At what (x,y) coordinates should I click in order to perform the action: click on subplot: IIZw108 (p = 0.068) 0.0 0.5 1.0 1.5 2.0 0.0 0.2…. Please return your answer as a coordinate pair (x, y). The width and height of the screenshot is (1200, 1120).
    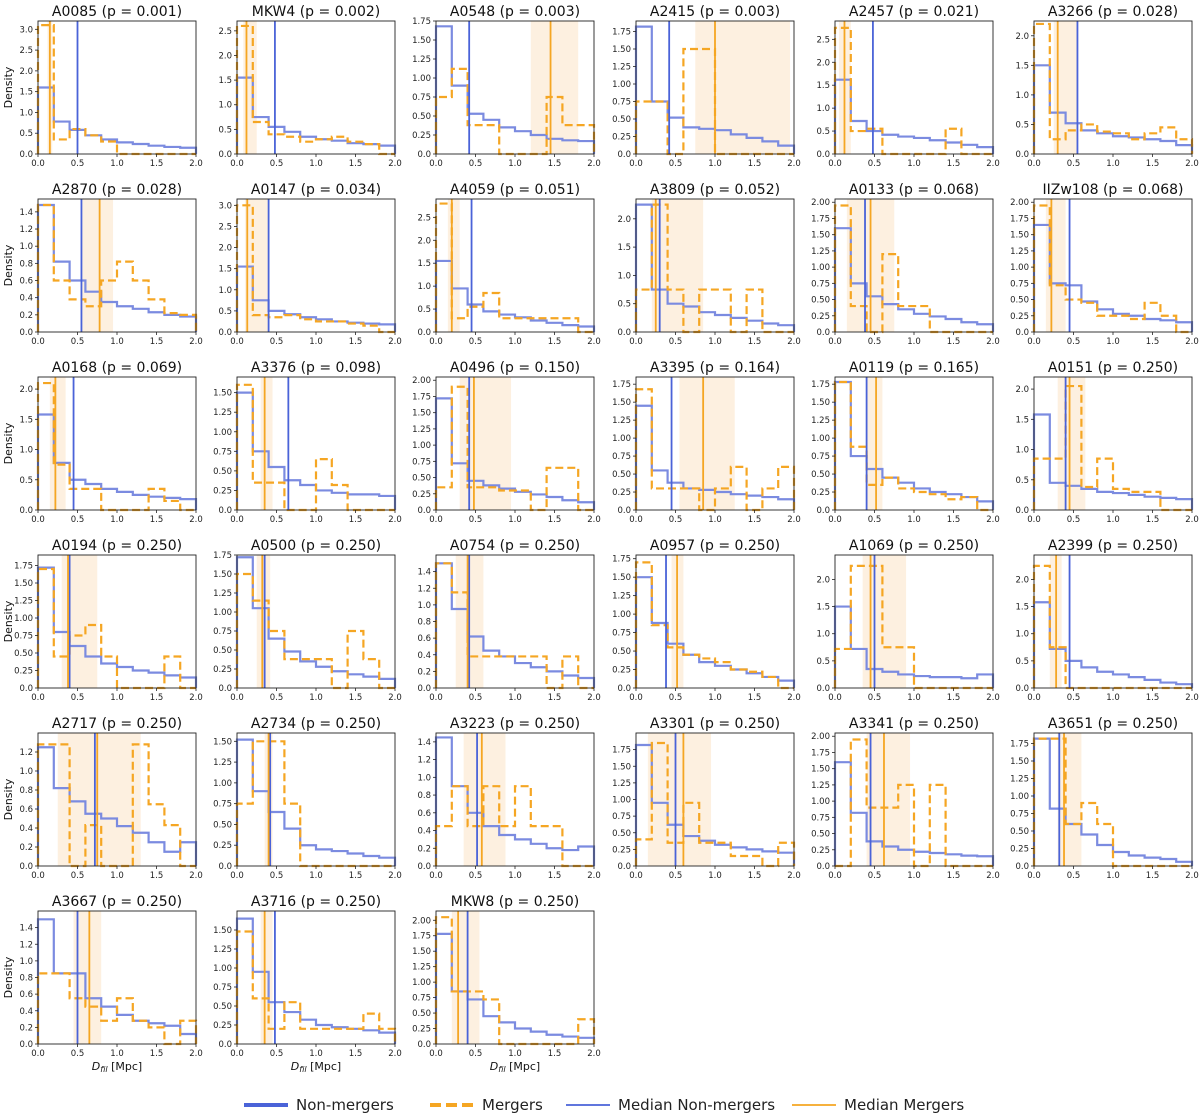
    Looking at the image, I should click on (1104, 264).